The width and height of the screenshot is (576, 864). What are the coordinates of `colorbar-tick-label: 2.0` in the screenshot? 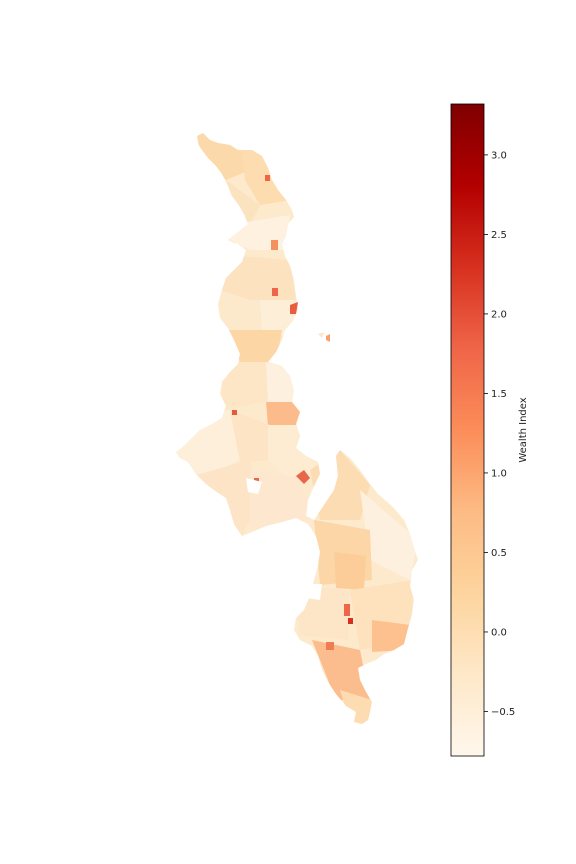 It's located at (499, 314).